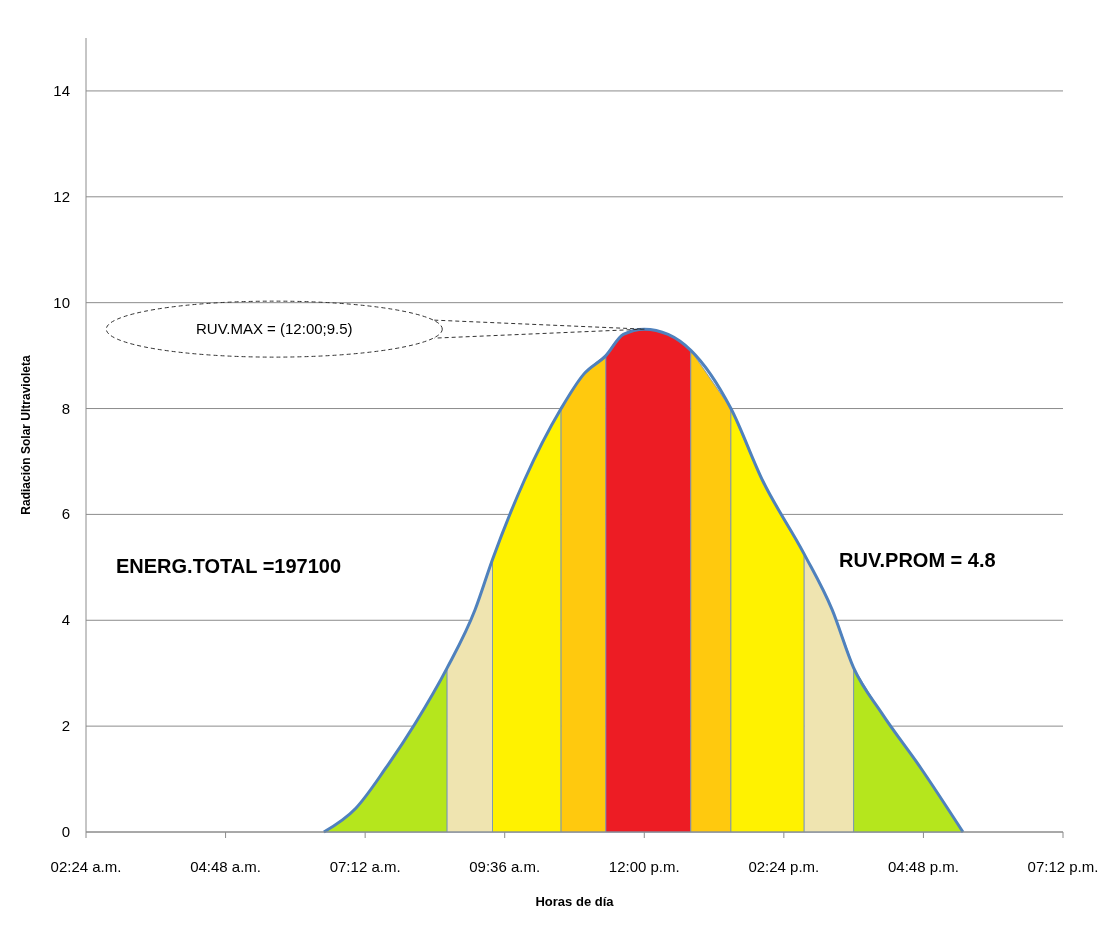 The width and height of the screenshot is (1109, 938). I want to click on y-tick-label: 4, so click(65, 620).